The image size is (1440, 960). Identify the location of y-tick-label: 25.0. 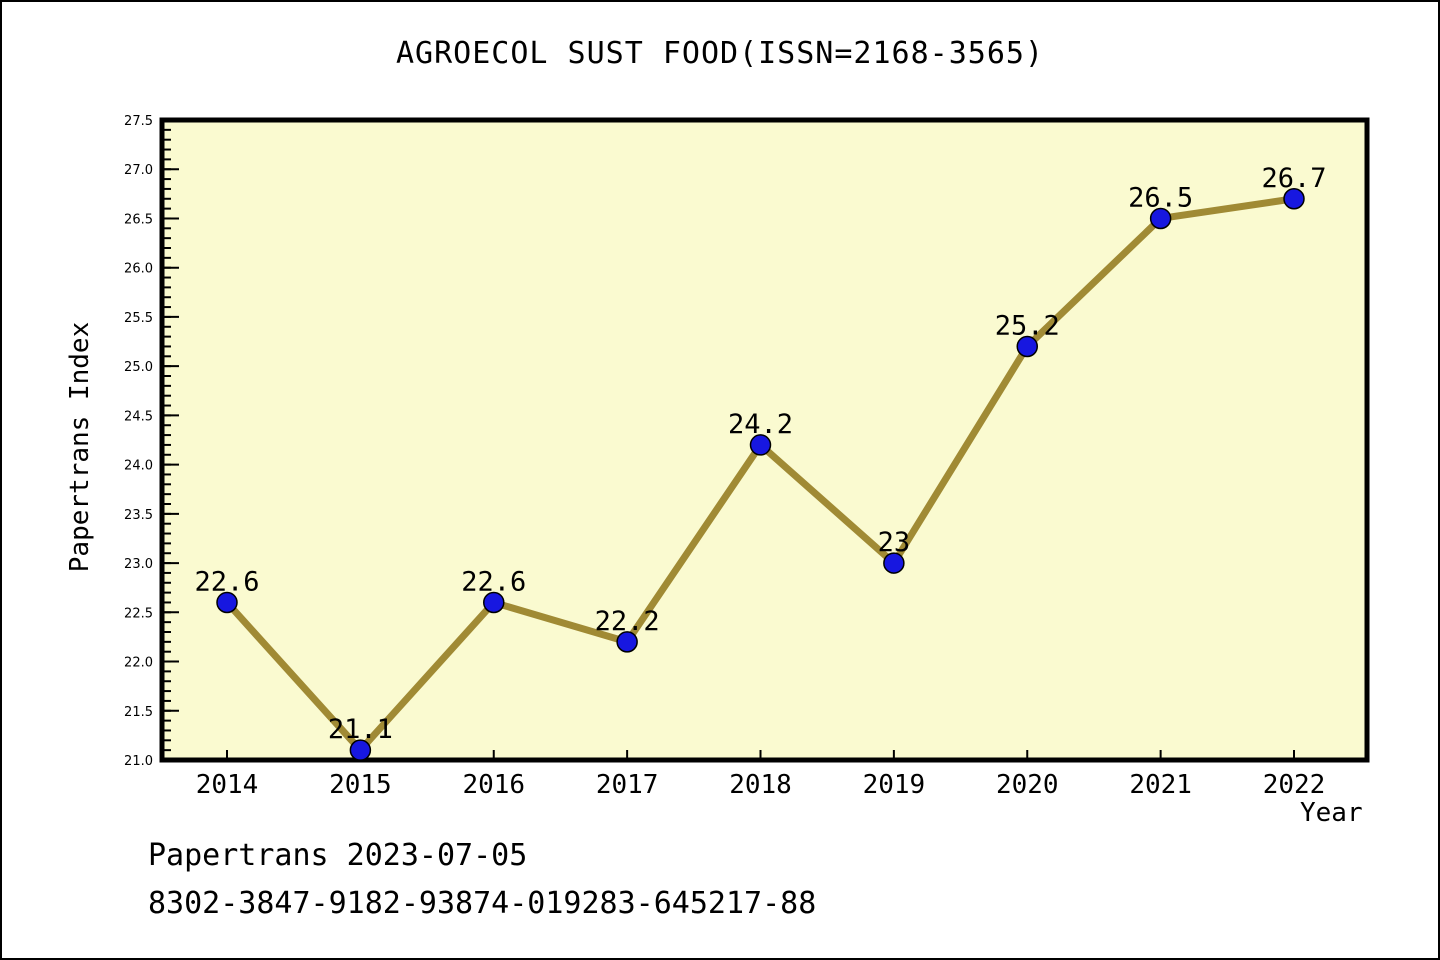
(138, 367).